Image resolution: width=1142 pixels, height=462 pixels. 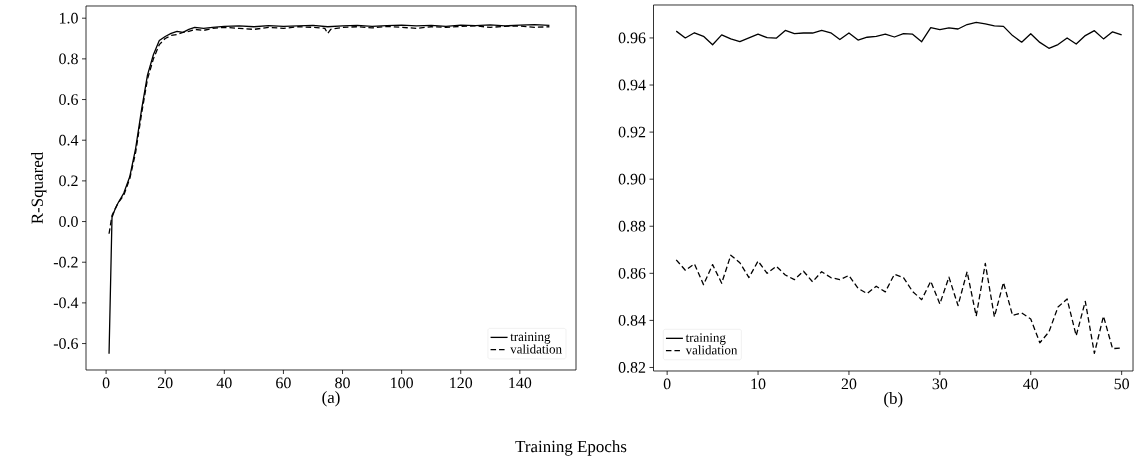 What do you see at coordinates (65, 262) in the screenshot?
I see `y-tick-label: -0.2` at bounding box center [65, 262].